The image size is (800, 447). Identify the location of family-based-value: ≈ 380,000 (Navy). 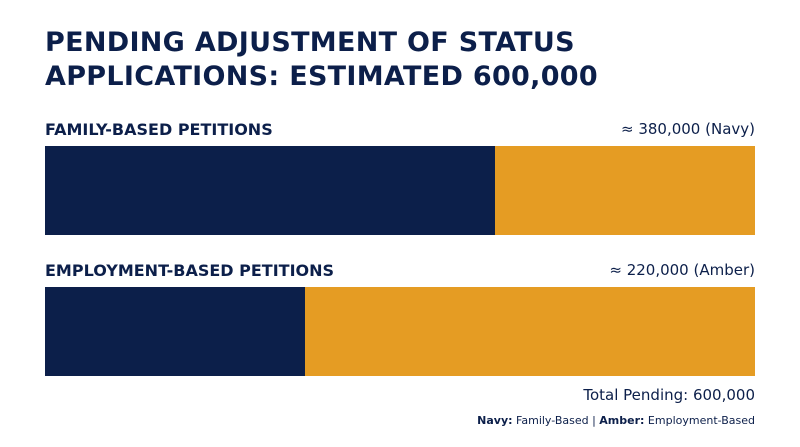
(687, 129).